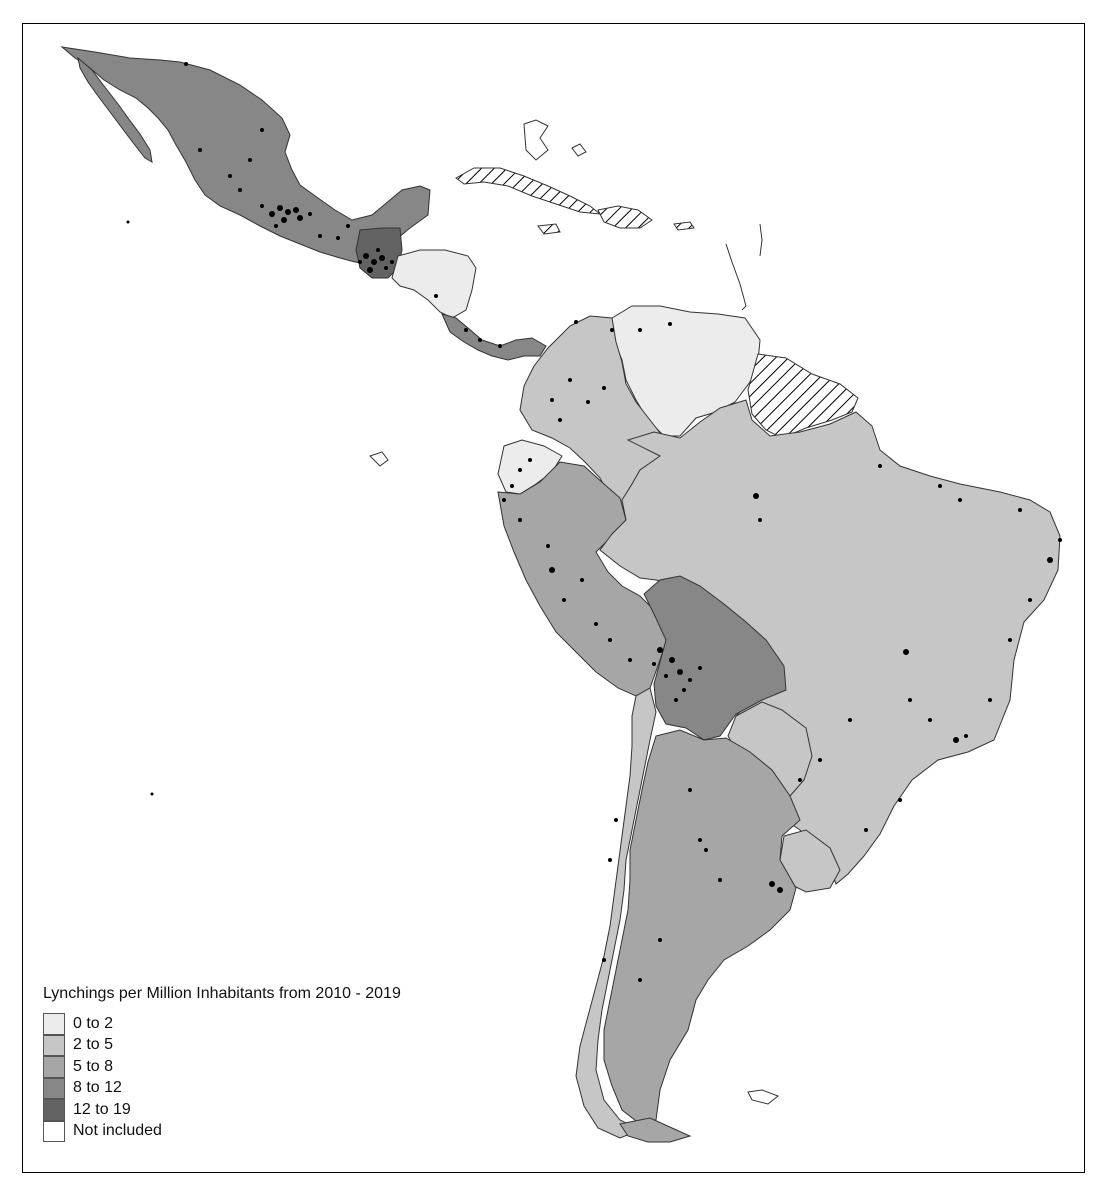 The width and height of the screenshot is (1109, 1200). What do you see at coordinates (655, 1130) in the screenshot?
I see `region-tierra-del-fuego` at bounding box center [655, 1130].